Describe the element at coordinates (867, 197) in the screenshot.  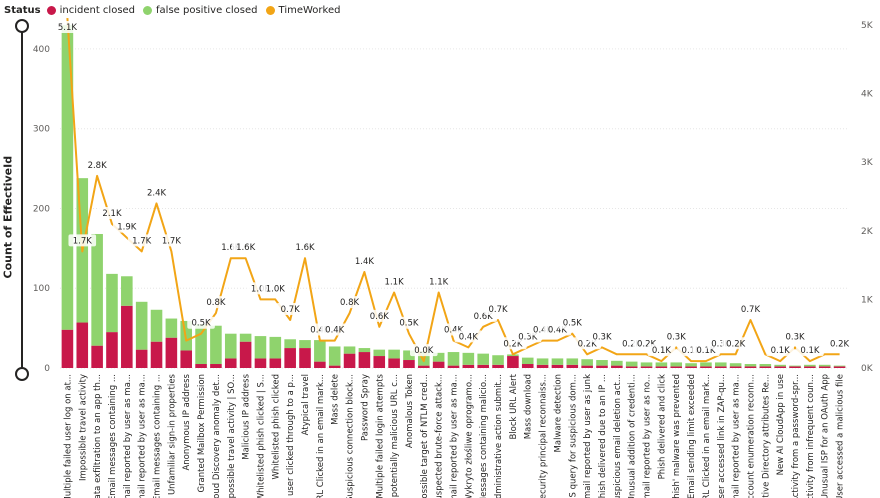
I see `secondary-y-axis: 0K 1K 2K 3K 4K 5K` at that location.